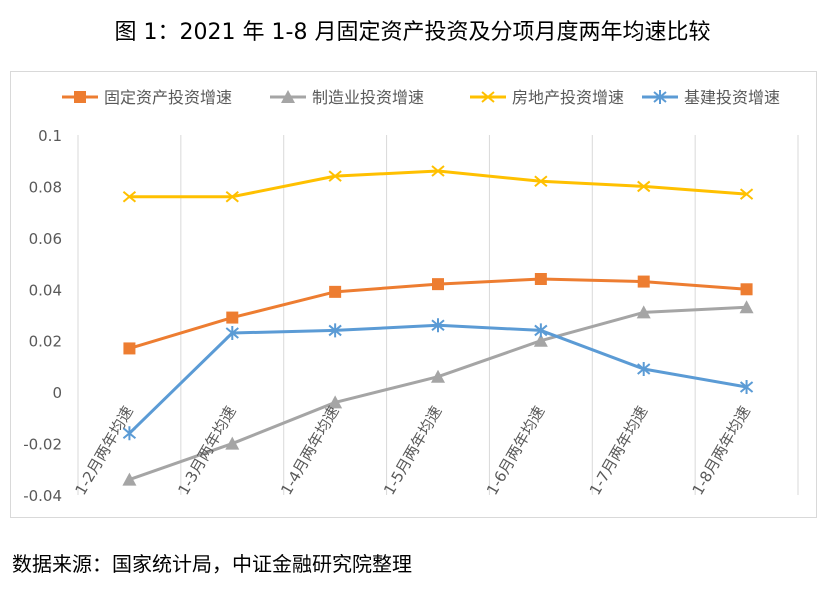 This screenshot has height=590, width=825. Describe the element at coordinates (309, 450) in the screenshot. I see `x-tick-label: 1-4月两年均速` at that location.